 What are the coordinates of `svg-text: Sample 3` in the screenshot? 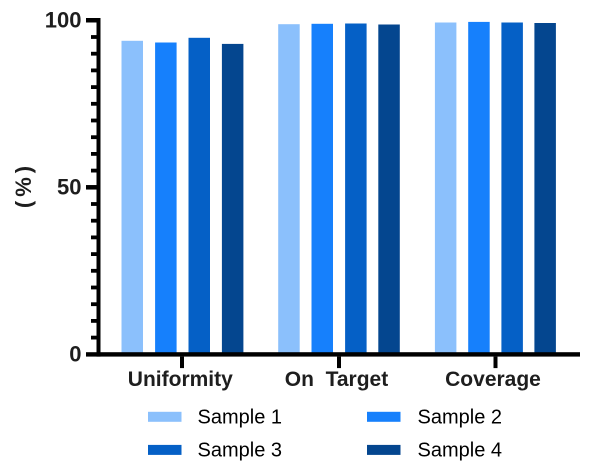 It's located at (240, 451).